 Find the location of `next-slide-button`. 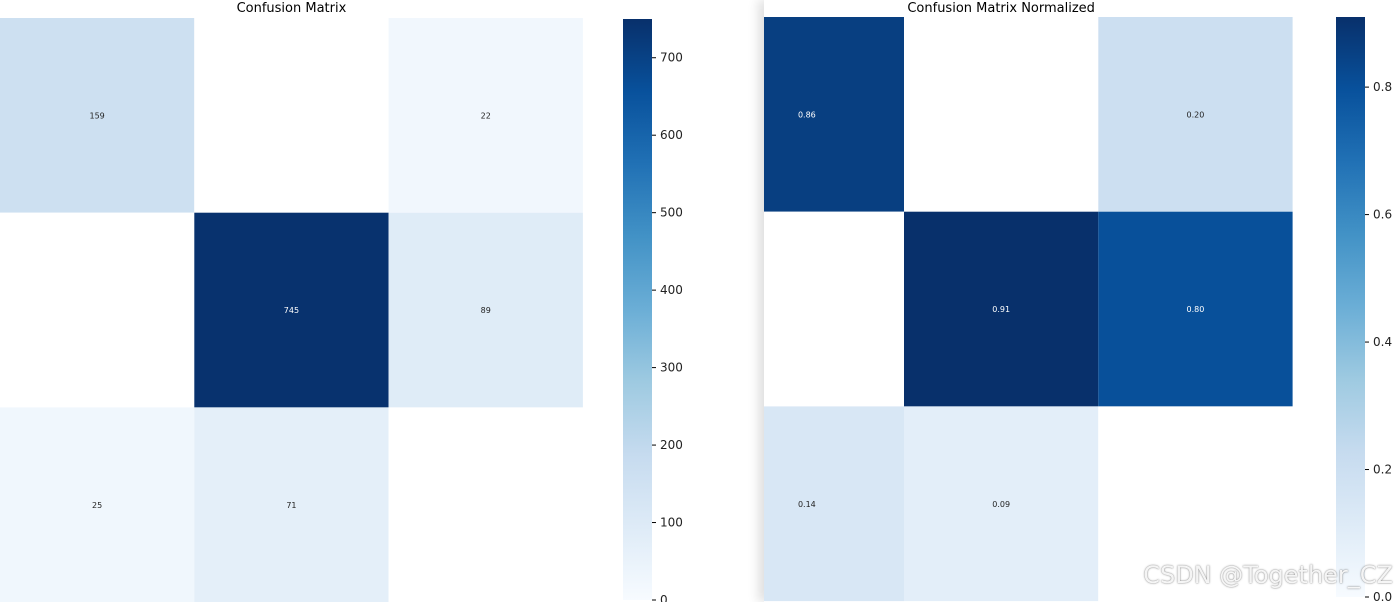

next-slide-button is located at coordinates (709, 318).